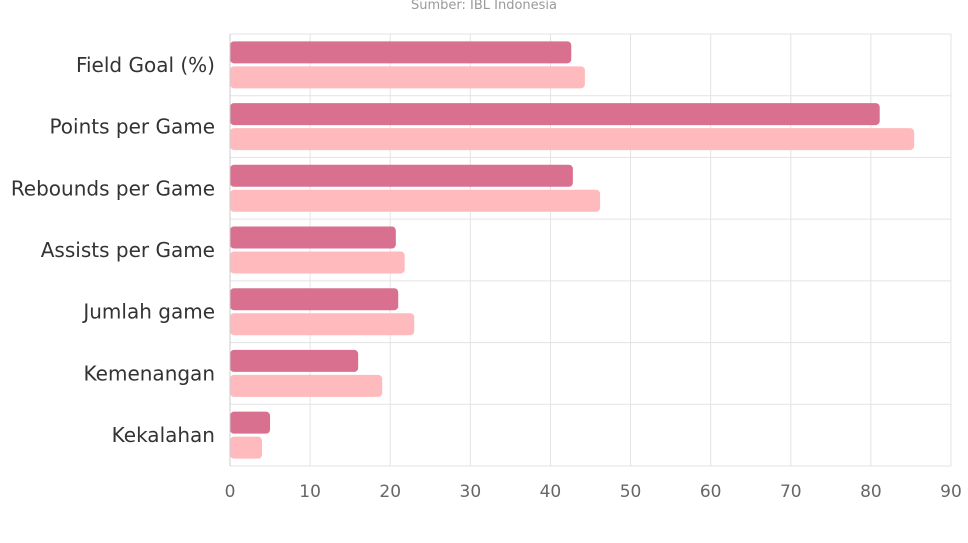 The height and width of the screenshot is (543, 968). I want to click on x-tick-label: 30, so click(471, 492).